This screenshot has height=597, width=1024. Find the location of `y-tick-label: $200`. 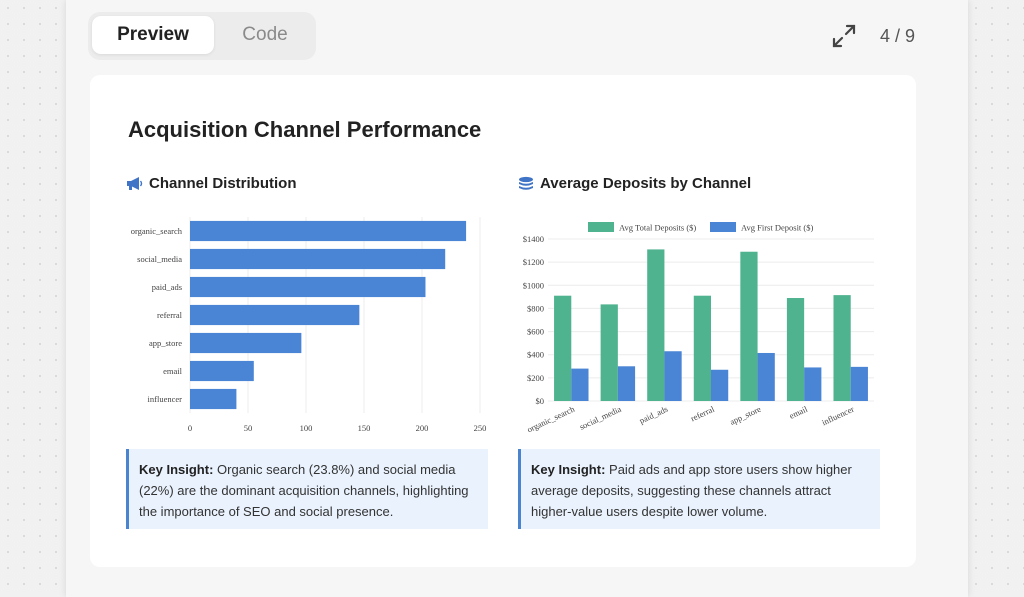

y-tick-label: $200 is located at coordinates (535, 378).